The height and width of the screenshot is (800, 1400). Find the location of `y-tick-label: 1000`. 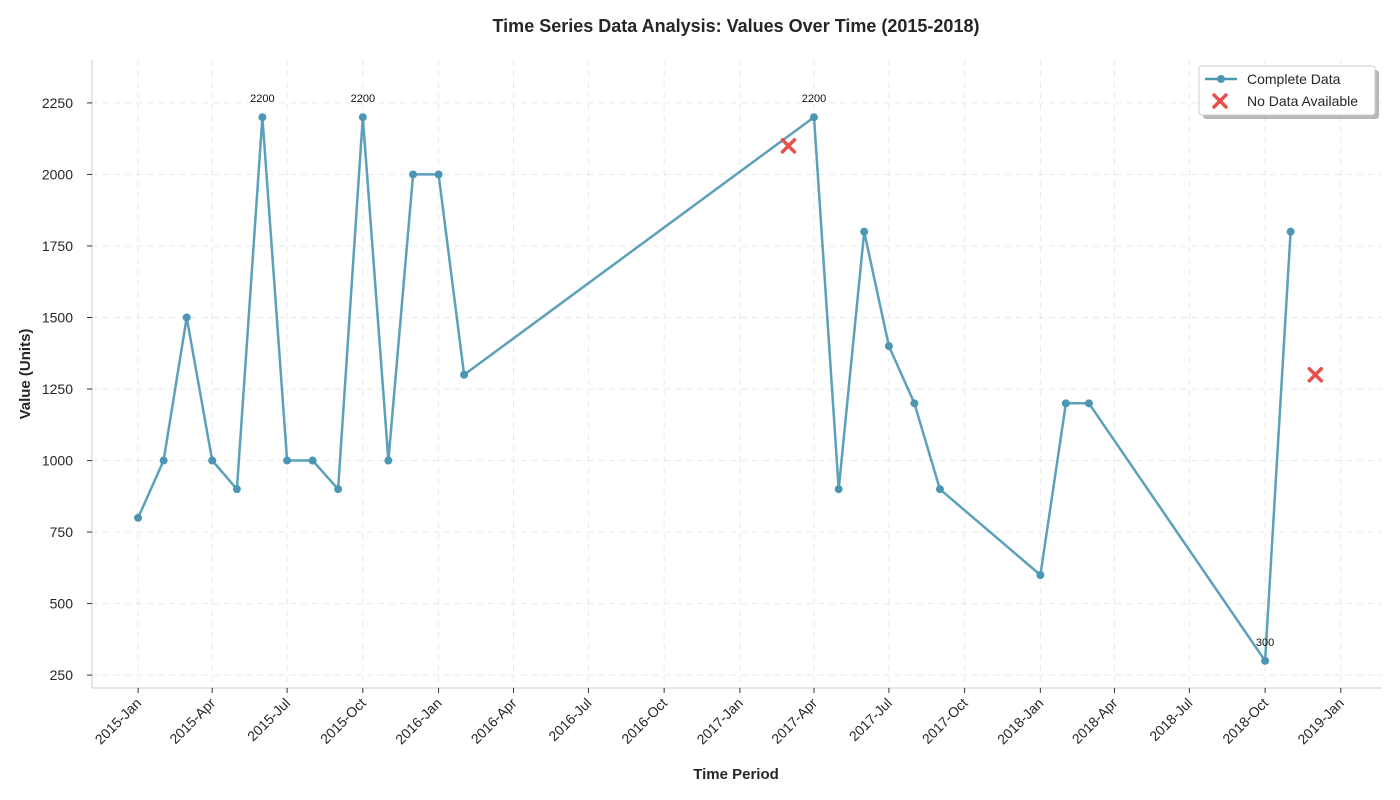

y-tick-label: 1000 is located at coordinates (57, 461).